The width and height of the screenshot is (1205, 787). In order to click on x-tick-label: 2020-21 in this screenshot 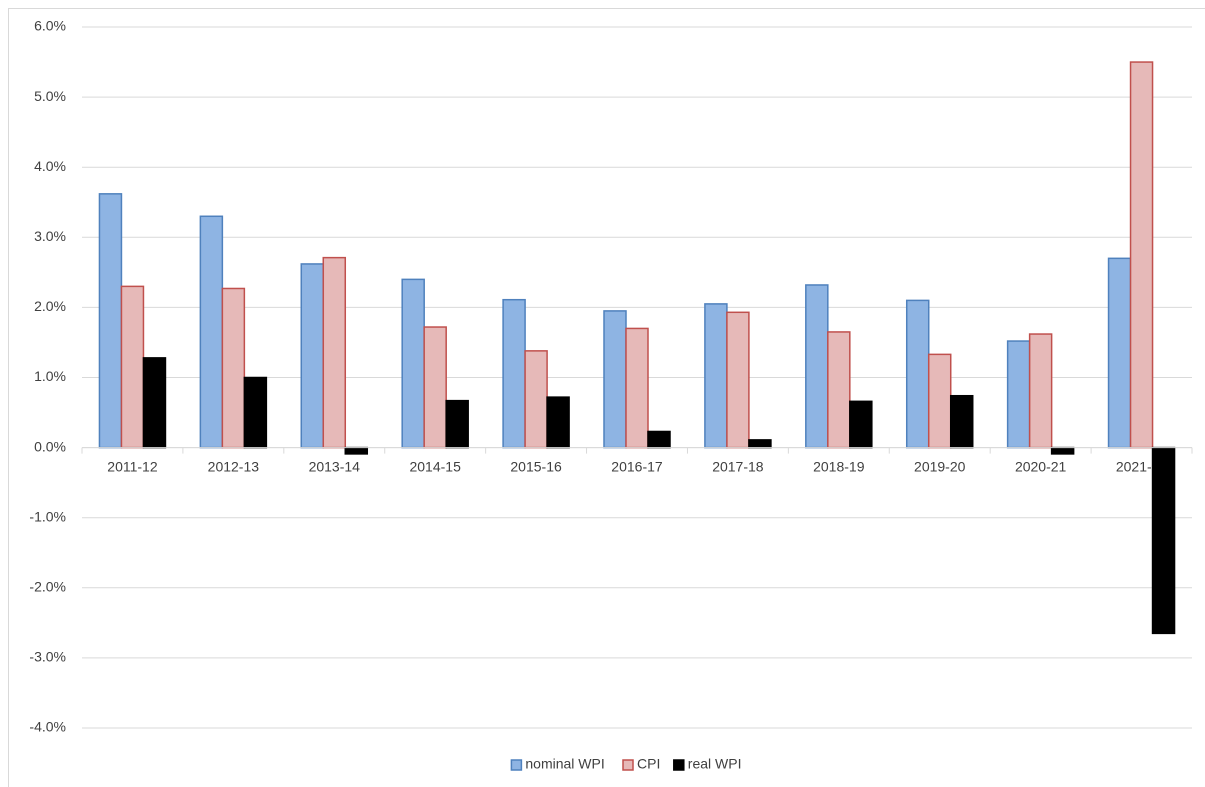, I will do `click(1041, 466)`.